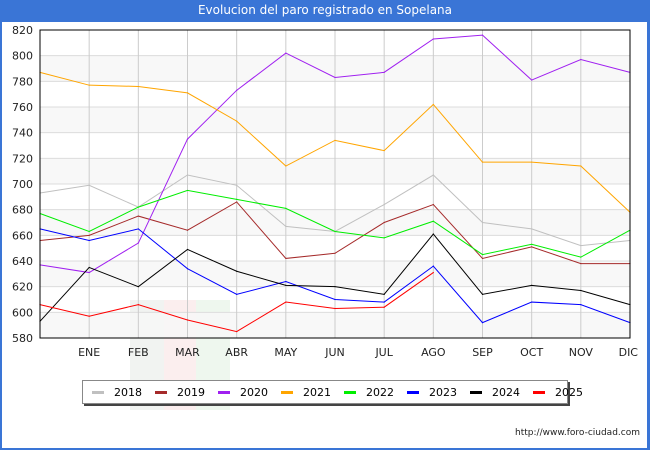  I want to click on legend-label: 2018, so click(128, 392).